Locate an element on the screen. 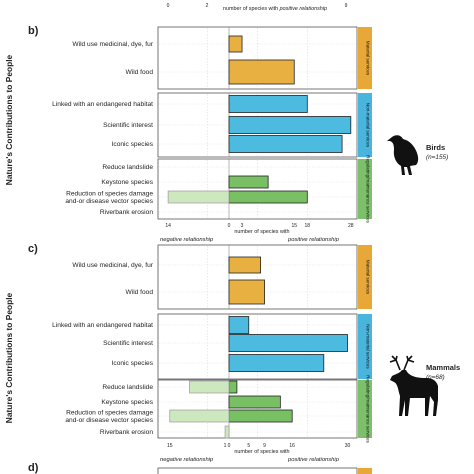  mammals-category-label: Wild use medicinal, dye, fur is located at coordinates (112, 265).